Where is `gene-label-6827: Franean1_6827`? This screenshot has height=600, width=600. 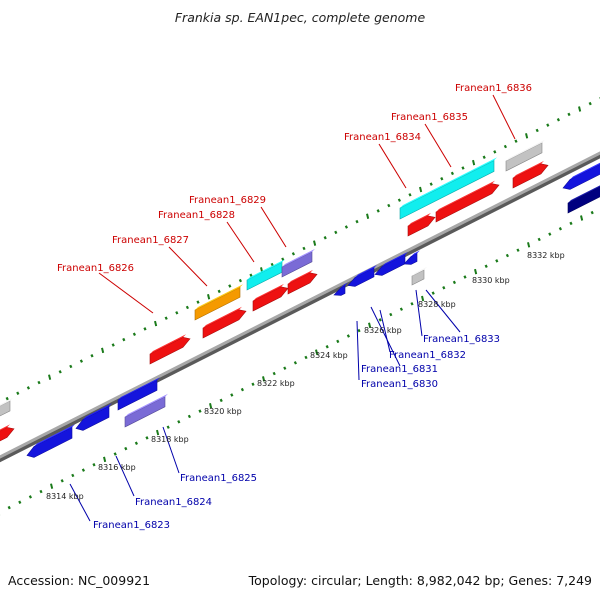 gene-label-6827: Franean1_6827 is located at coordinates (150, 240).